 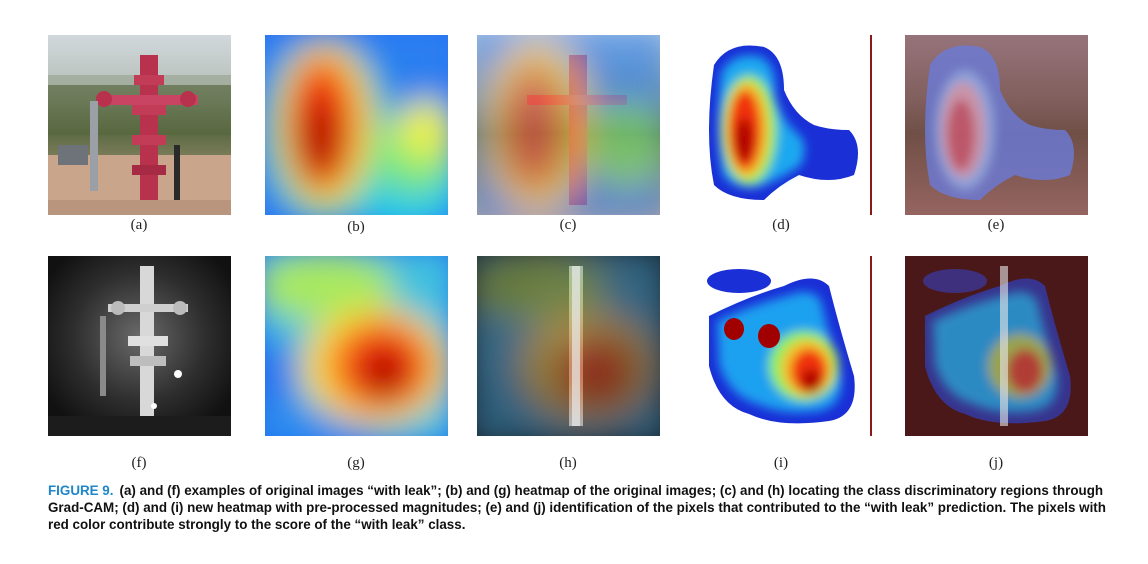 What do you see at coordinates (996, 463) in the screenshot?
I see `panel-label-j: (j)` at bounding box center [996, 463].